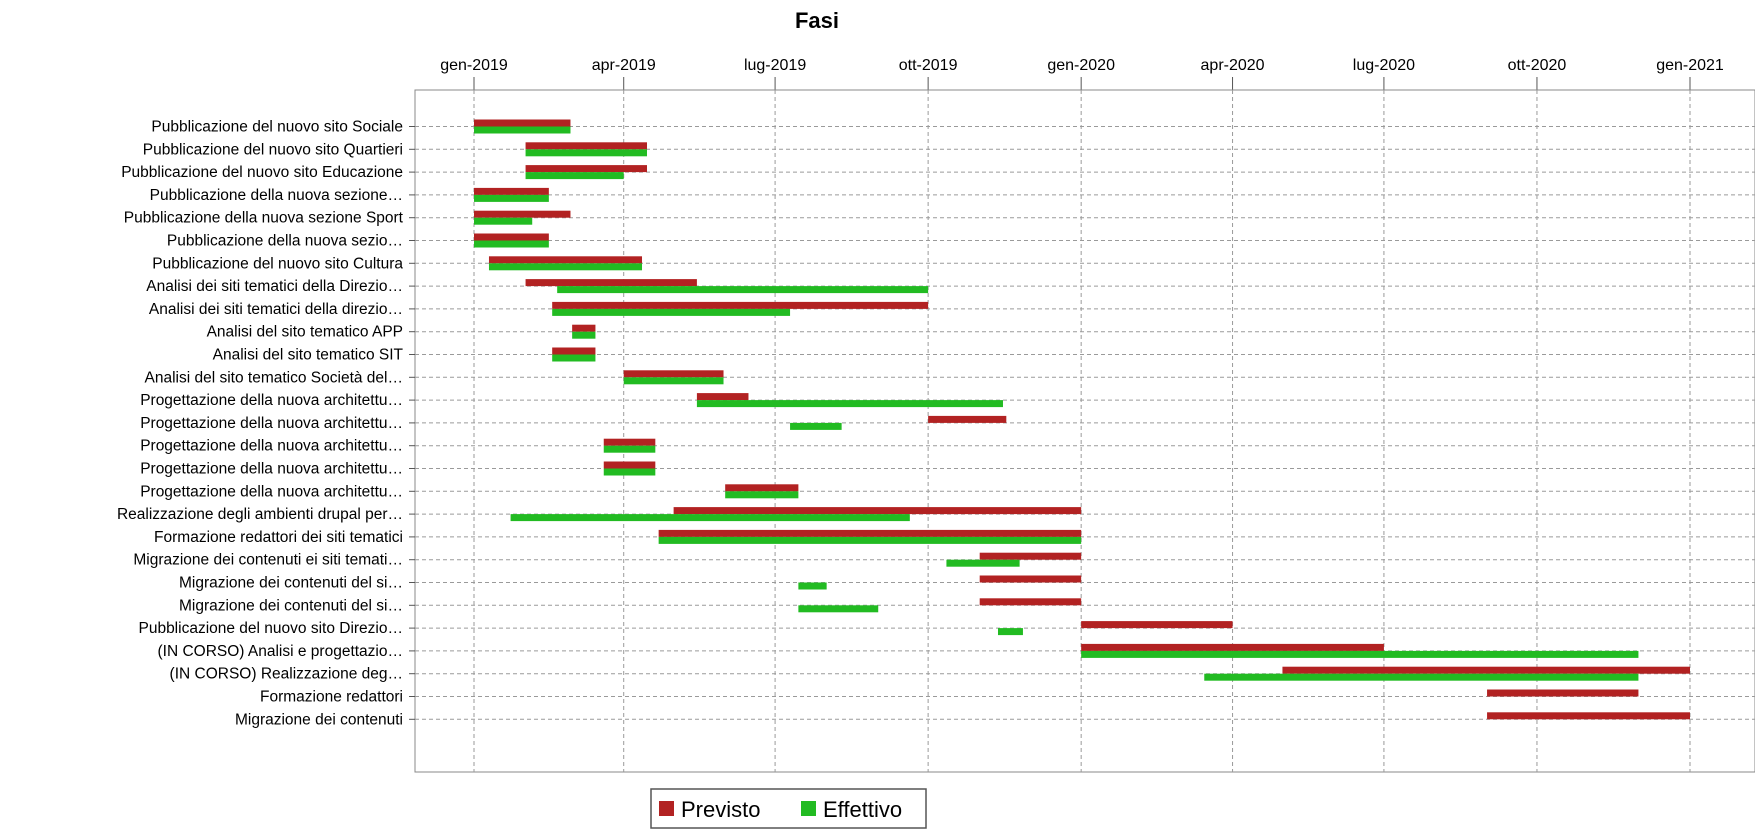  I want to click on task-label: Pubblicazione del nuovo sito Educazione, so click(262, 172).